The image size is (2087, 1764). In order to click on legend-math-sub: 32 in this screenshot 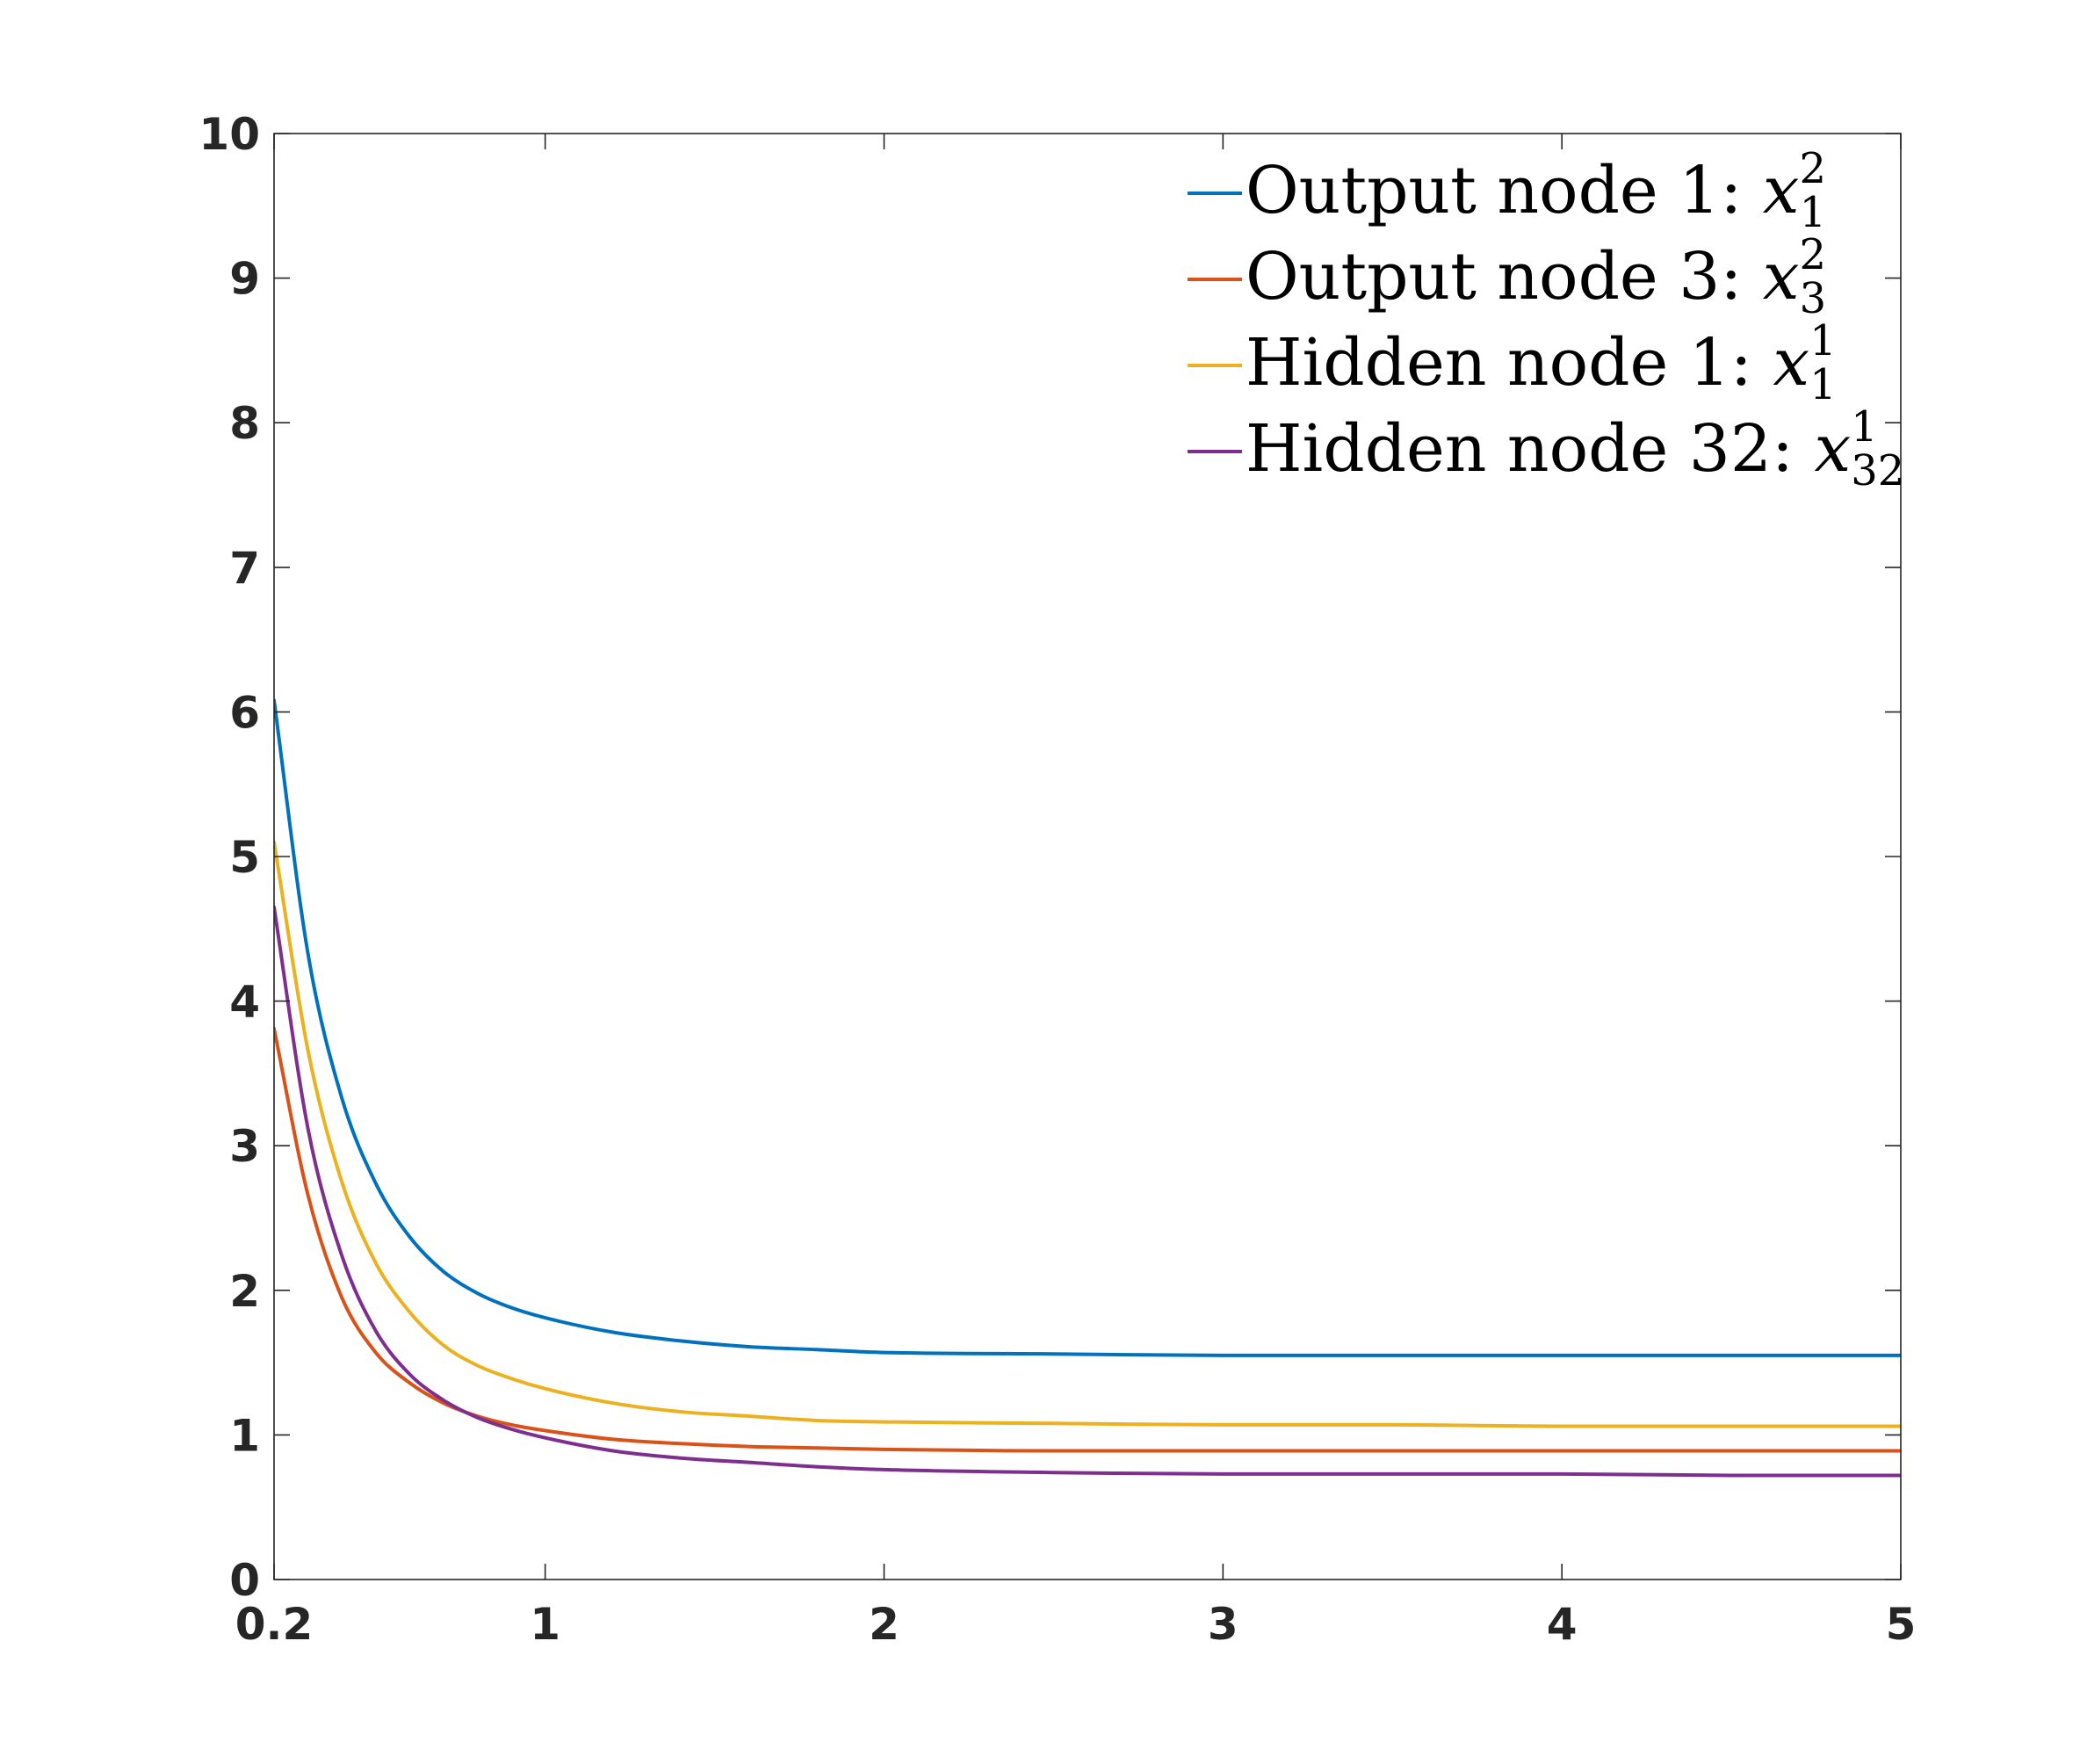, I will do `click(1877, 470)`.